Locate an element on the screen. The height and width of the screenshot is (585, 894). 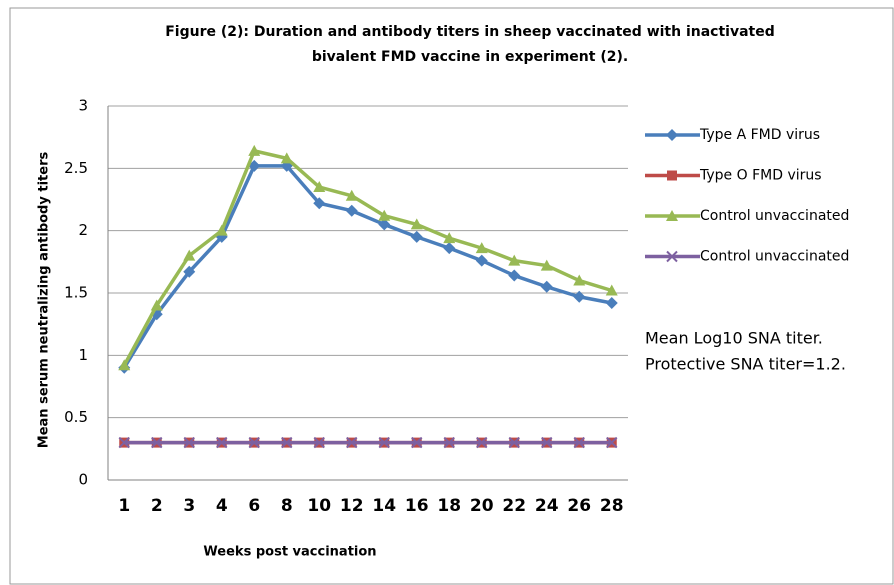
chart-title: bivalent FMD vaccine in experiment (2). is located at coordinates (470, 57).